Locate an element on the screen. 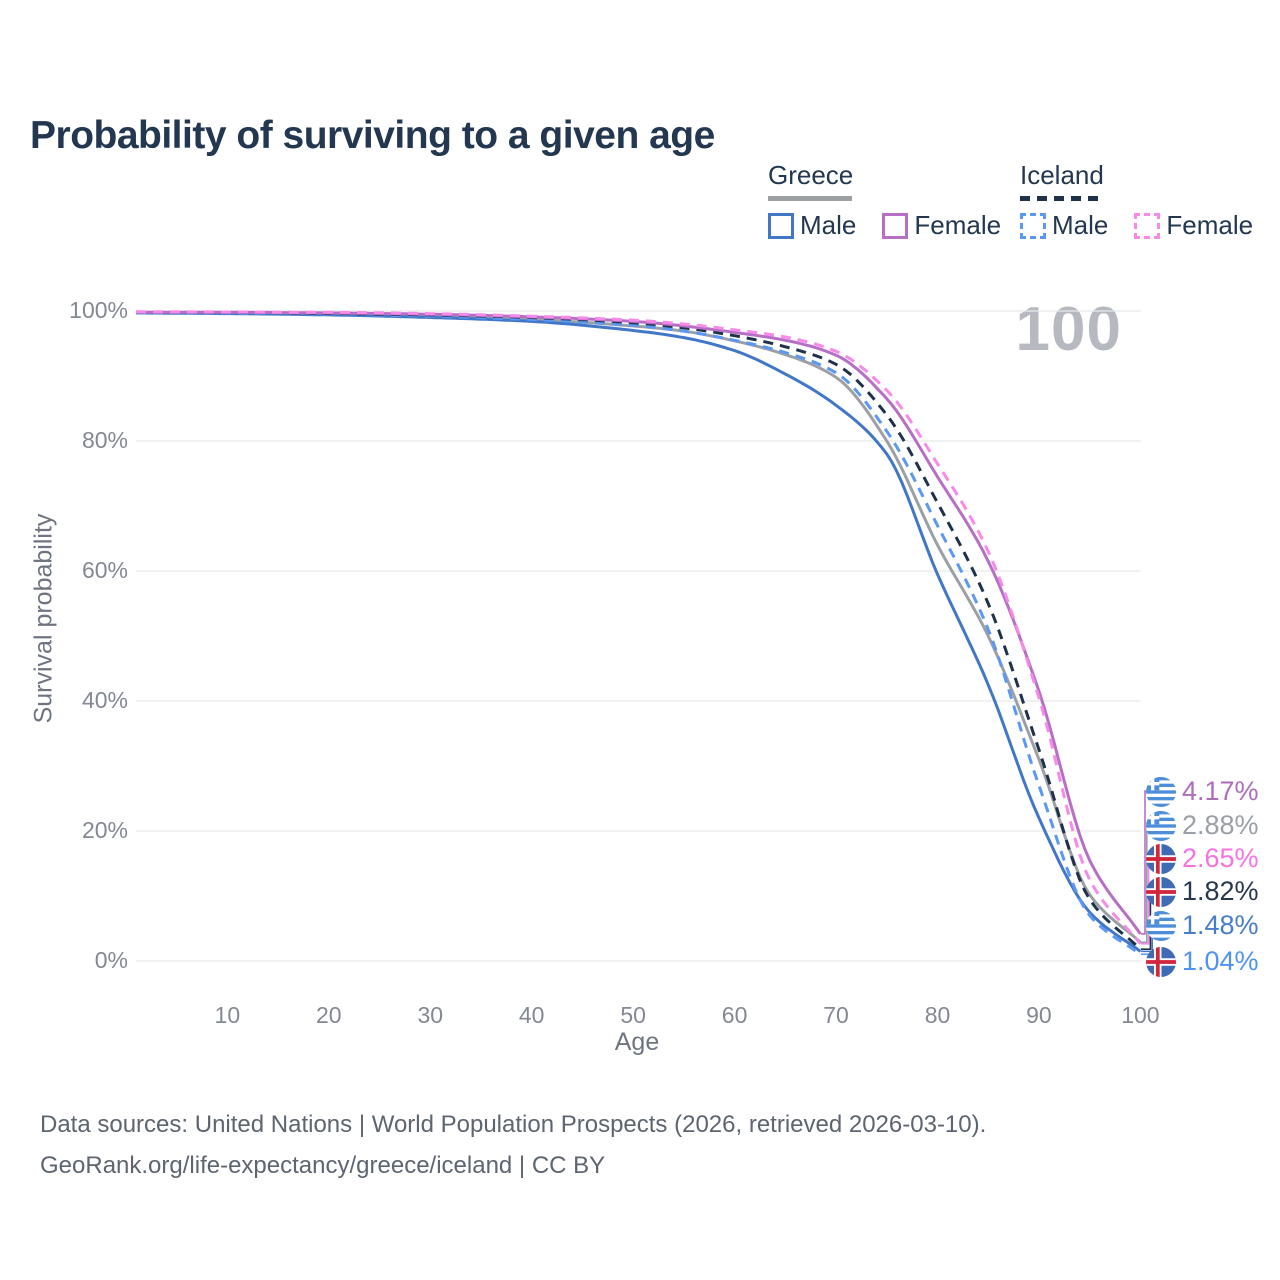  legend-greece-female-label: Female is located at coordinates (958, 225).